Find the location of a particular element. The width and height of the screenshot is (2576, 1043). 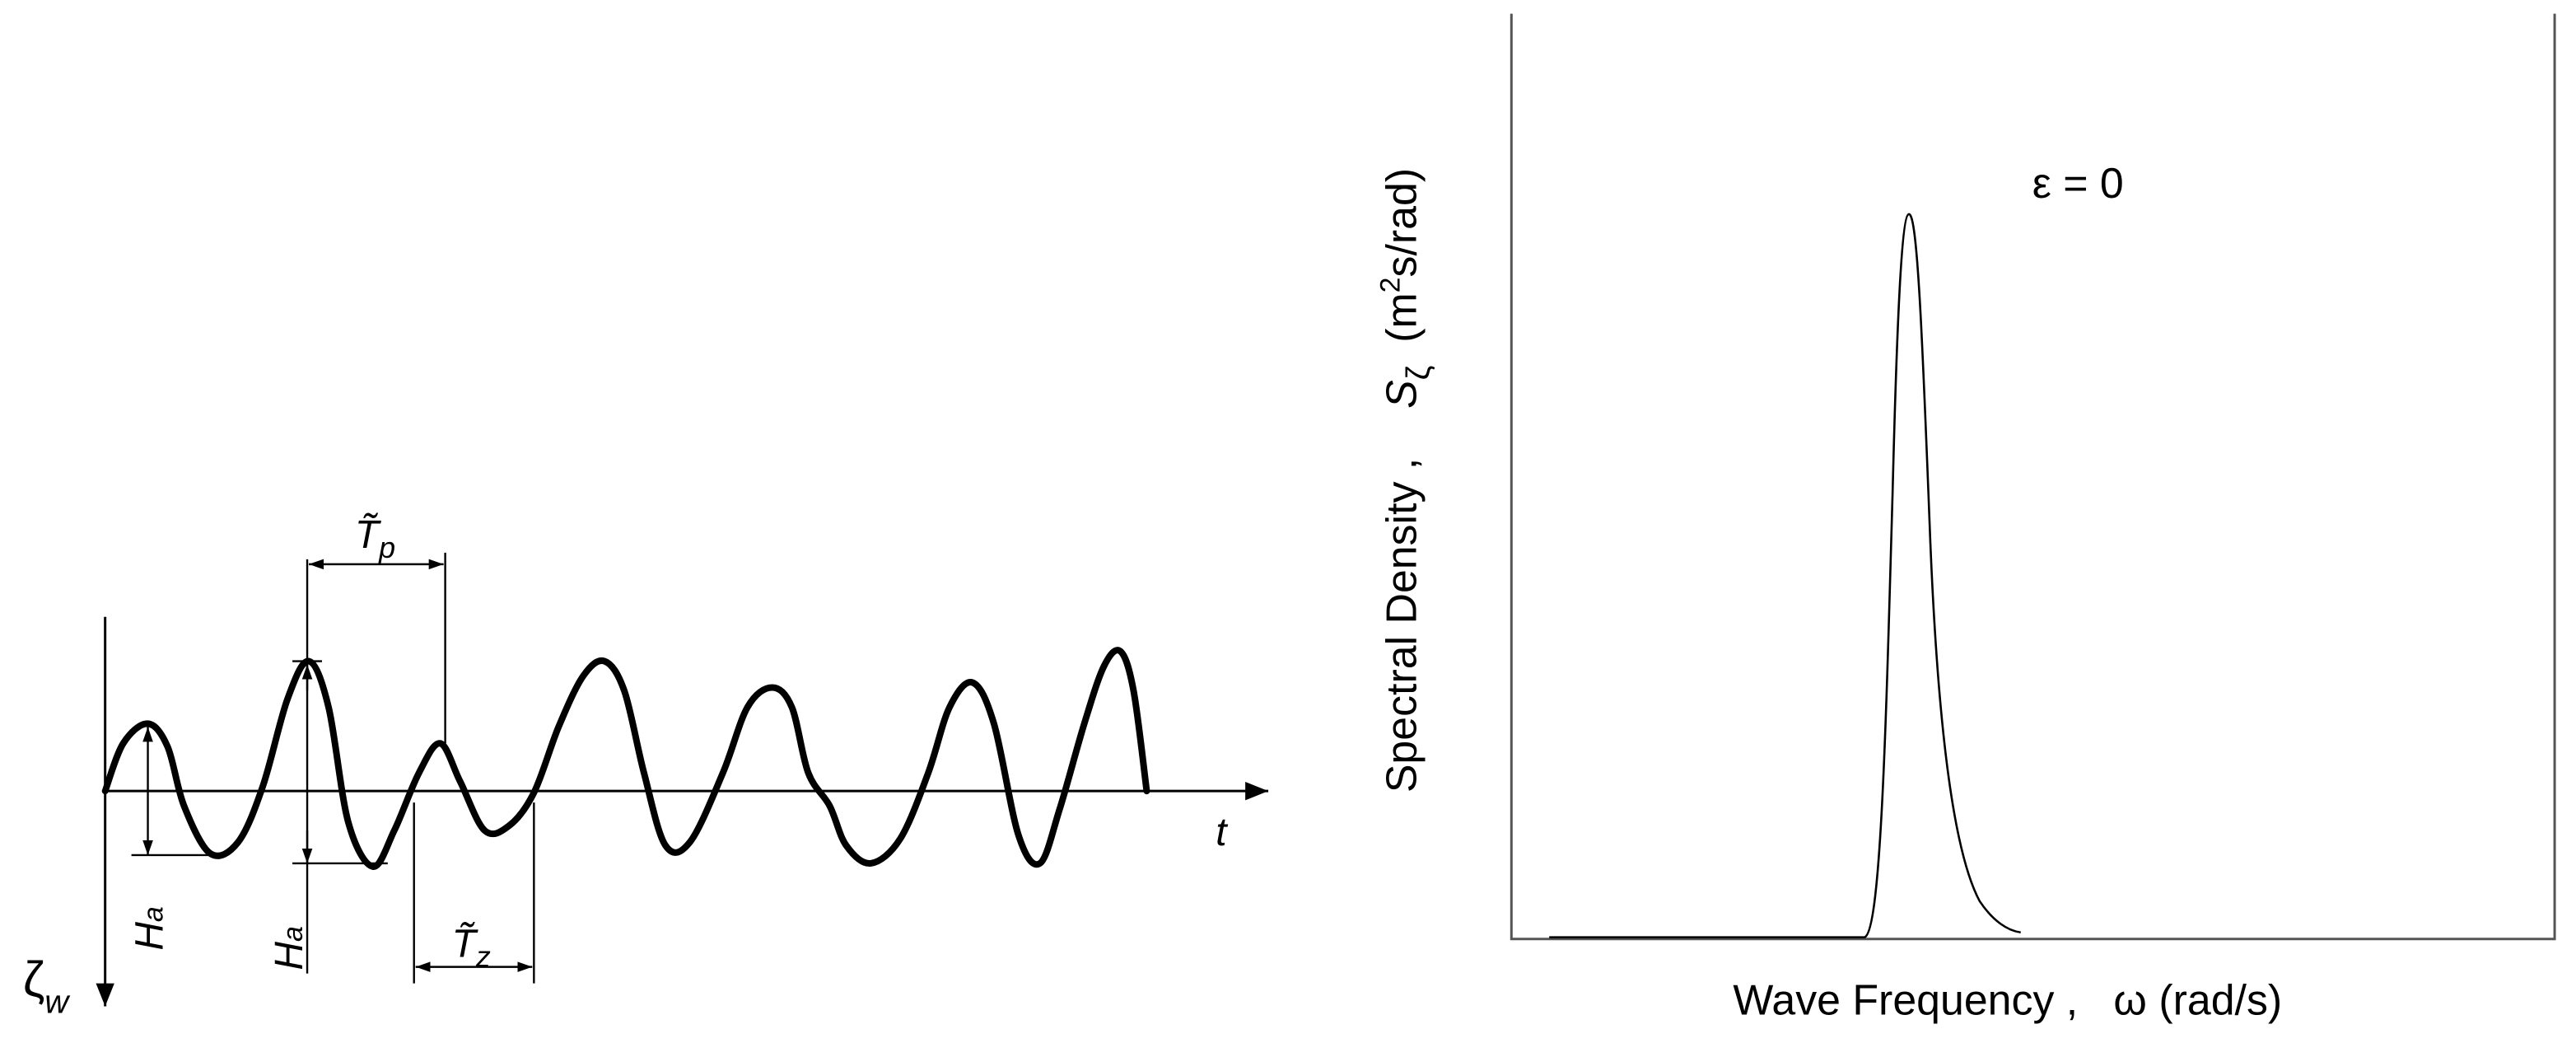

unit: s/rad) is located at coordinates (1402, 223).